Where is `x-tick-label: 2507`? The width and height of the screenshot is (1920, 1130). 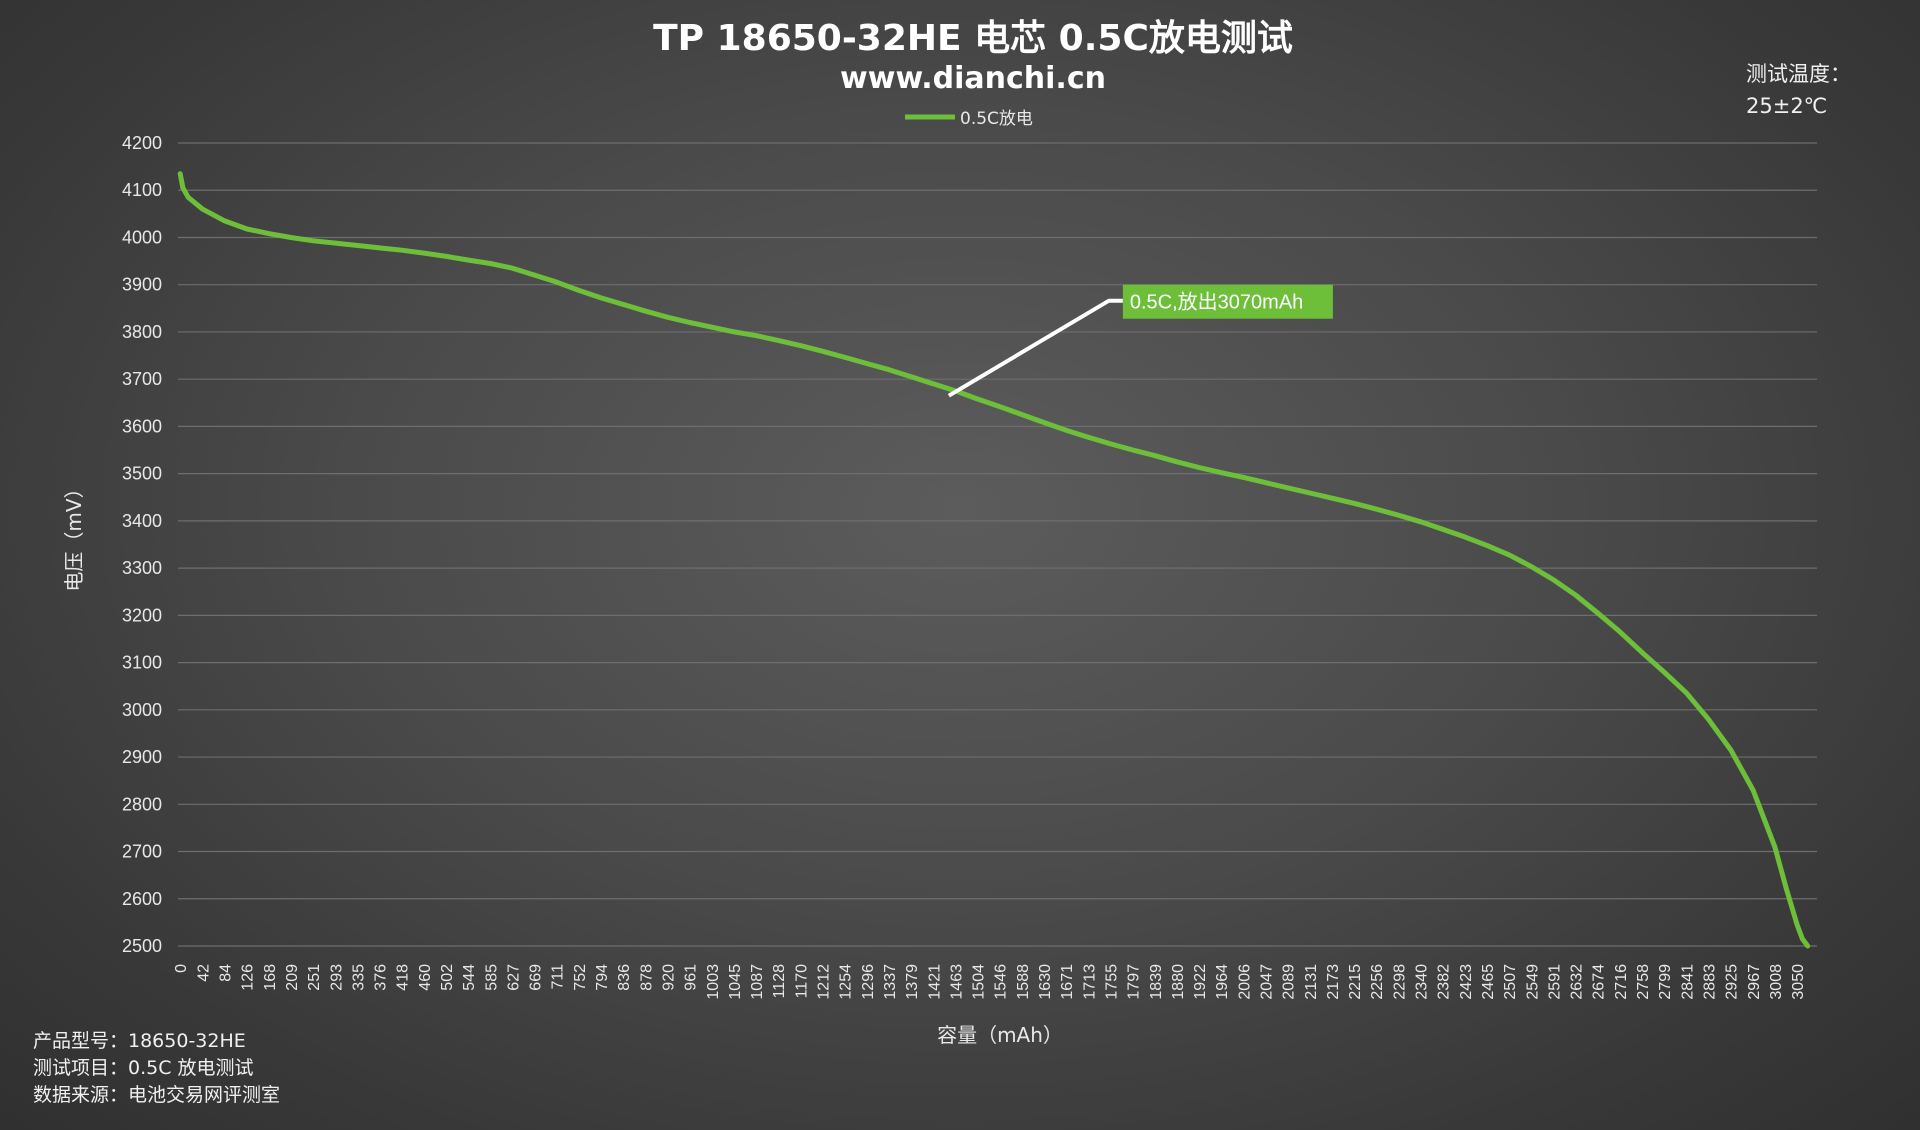
x-tick-label: 2507 is located at coordinates (1510, 982).